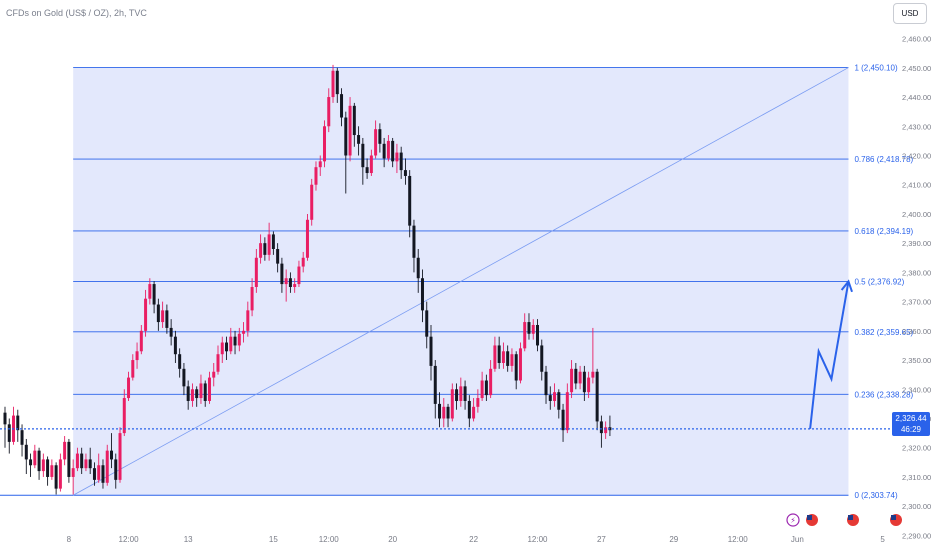 This screenshot has height=550, width=932. What do you see at coordinates (76, 13) in the screenshot?
I see `chart-title: CFDs on Gold (US$ / OZ), 2h, TVC` at bounding box center [76, 13].